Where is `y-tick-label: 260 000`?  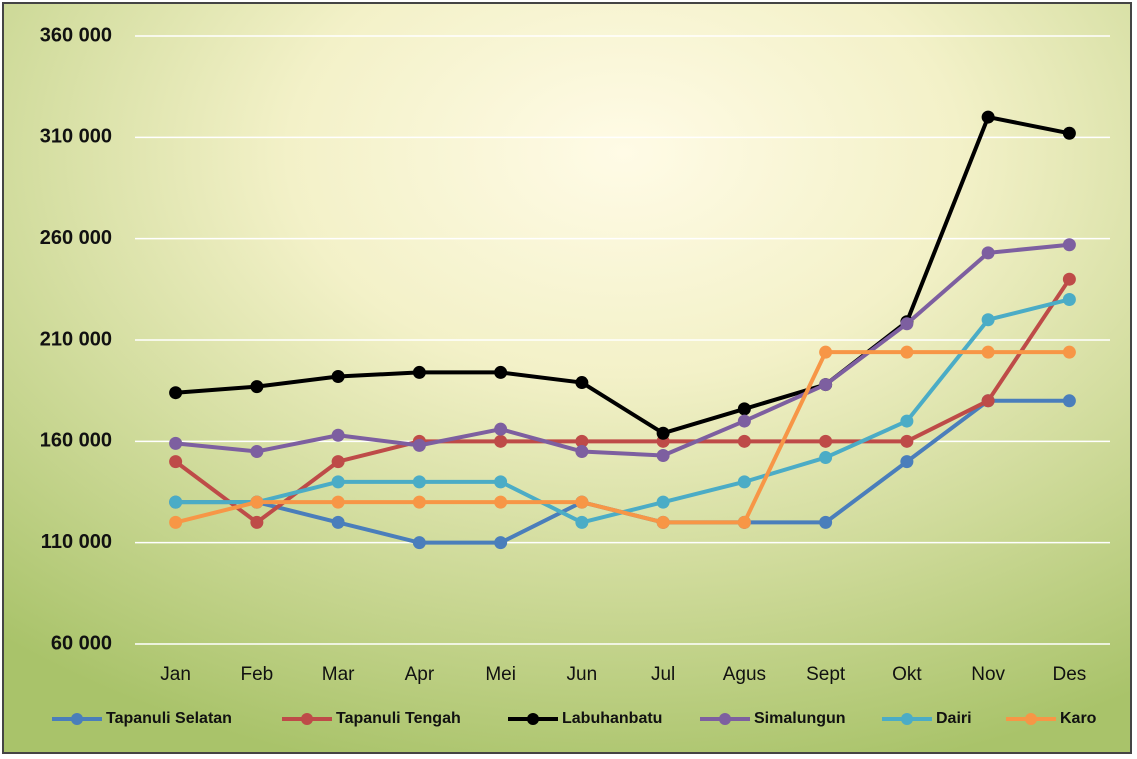 y-tick-label: 260 000 is located at coordinates (76, 238).